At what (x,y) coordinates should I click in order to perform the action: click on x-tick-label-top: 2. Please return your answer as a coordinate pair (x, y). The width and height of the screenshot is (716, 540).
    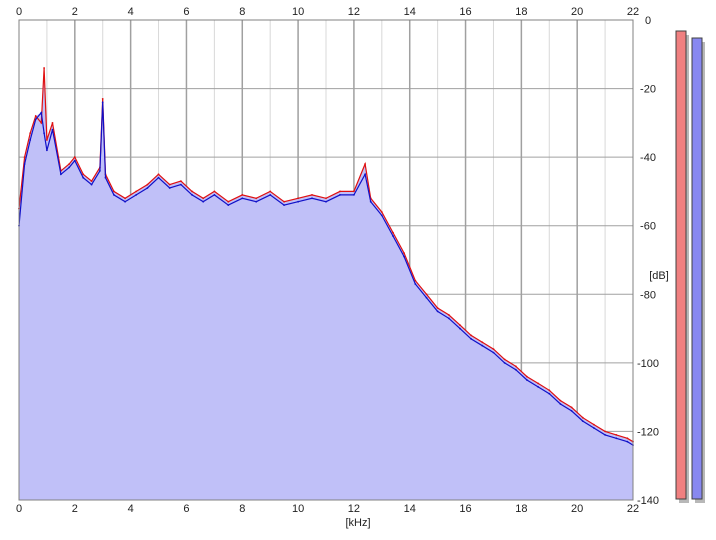
    Looking at the image, I should click on (75, 12).